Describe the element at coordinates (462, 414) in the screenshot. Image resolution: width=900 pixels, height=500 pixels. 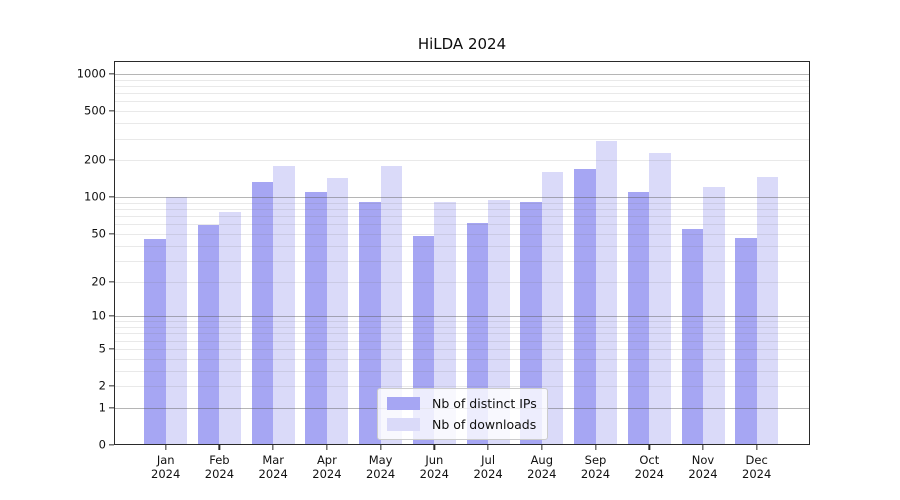
I see `legend: Nb of distinct IPs Nb of downloads` at that location.